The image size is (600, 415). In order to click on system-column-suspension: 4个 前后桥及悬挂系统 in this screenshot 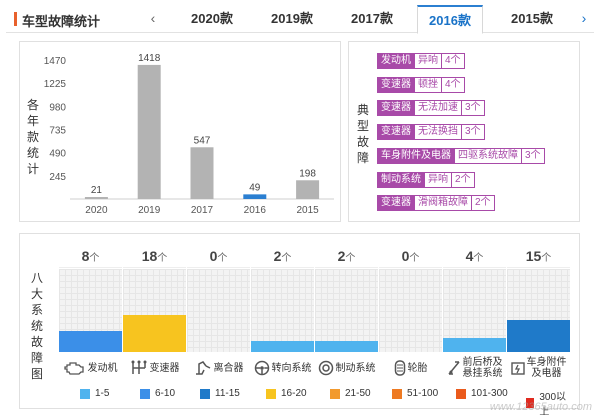, I will do `click(474, 314)`.